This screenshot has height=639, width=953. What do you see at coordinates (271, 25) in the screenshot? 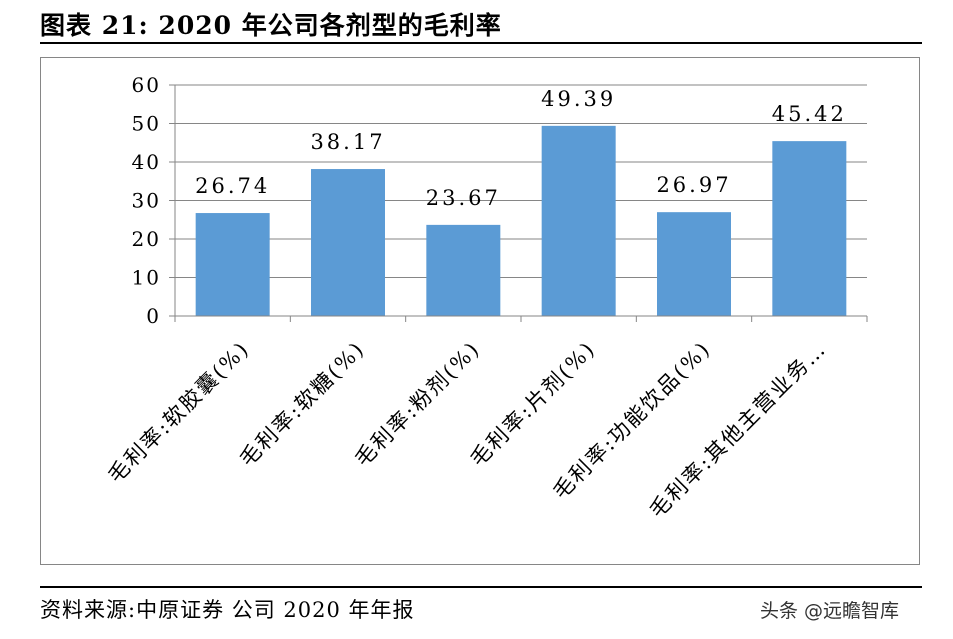
I see `page-title: 图表 21: 2020 年公司各剂型的毛利率` at bounding box center [271, 25].